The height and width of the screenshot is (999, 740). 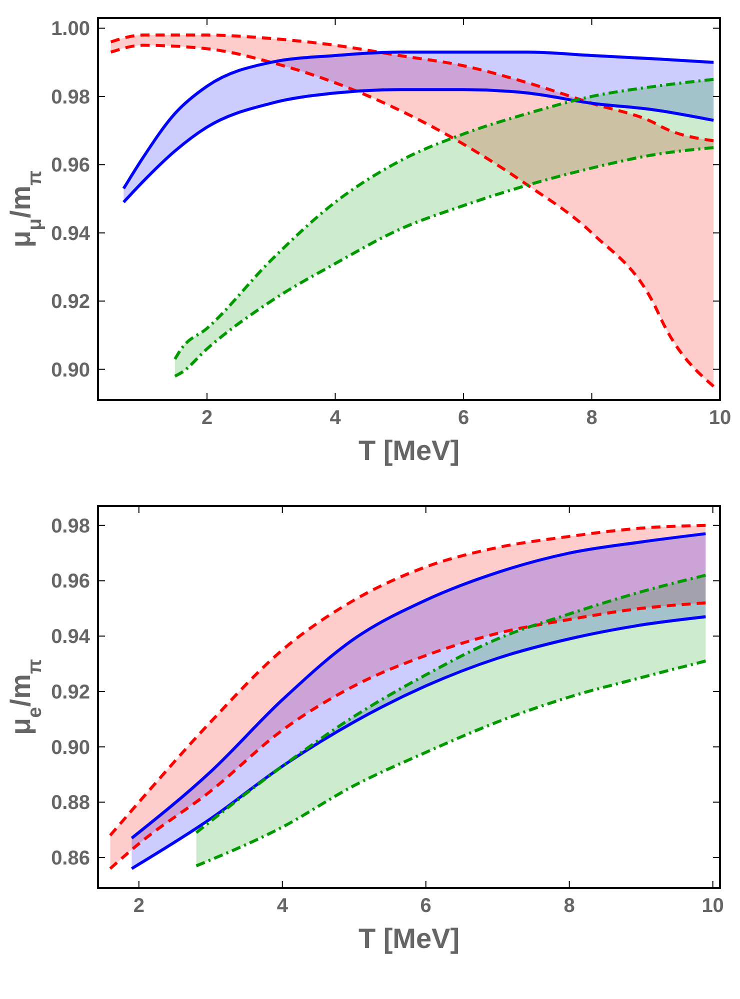 I want to click on y-tick-label: 1.00, so click(x=70, y=29).